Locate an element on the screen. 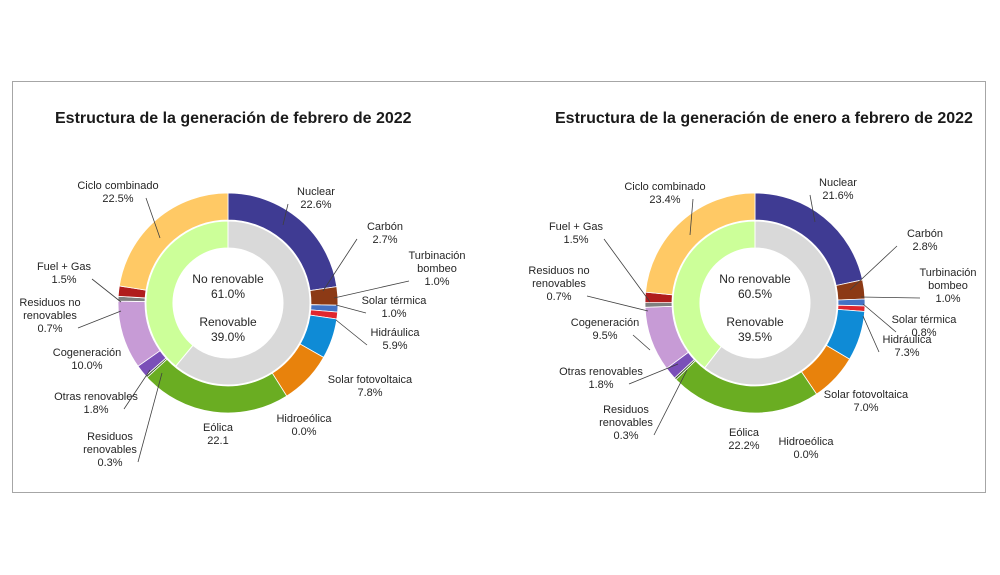 This screenshot has height=575, width=1000. inner-value-renovable: 39.0% is located at coordinates (228, 337).